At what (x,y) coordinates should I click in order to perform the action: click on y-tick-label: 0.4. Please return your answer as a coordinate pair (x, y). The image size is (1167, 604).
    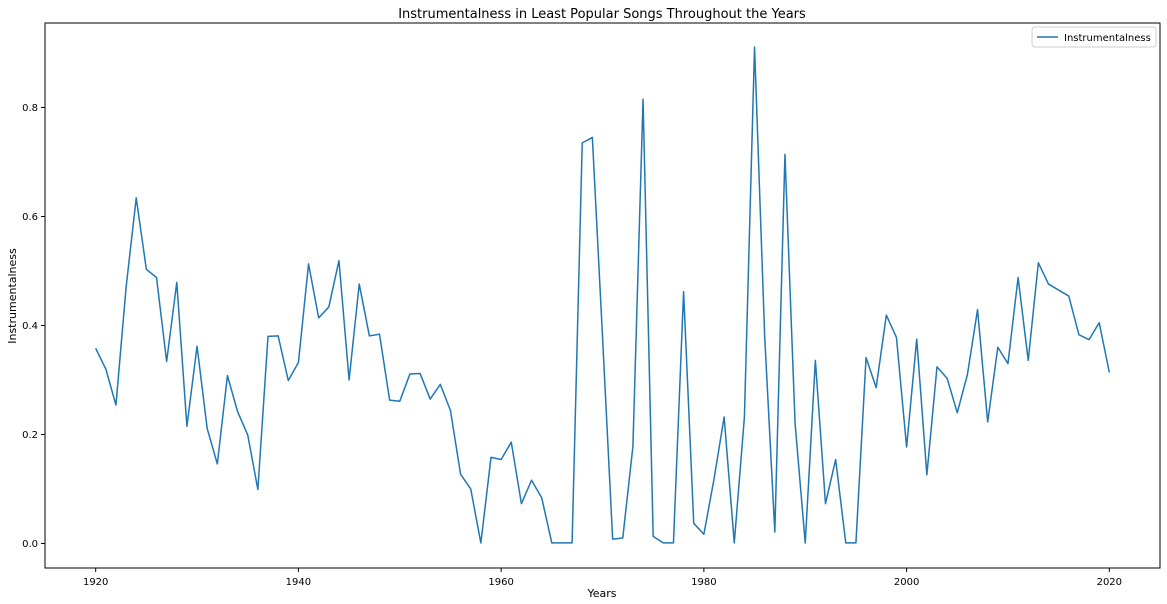
    Looking at the image, I should click on (30, 326).